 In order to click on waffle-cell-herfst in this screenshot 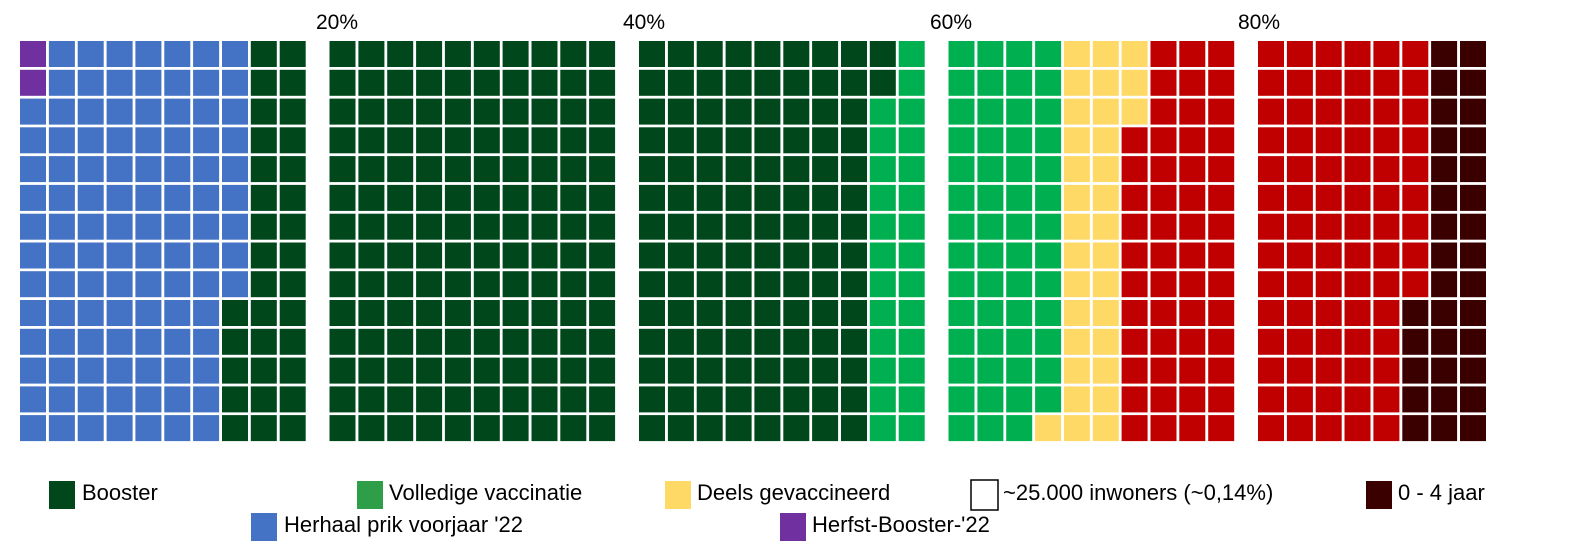, I will do `click(33, 54)`.